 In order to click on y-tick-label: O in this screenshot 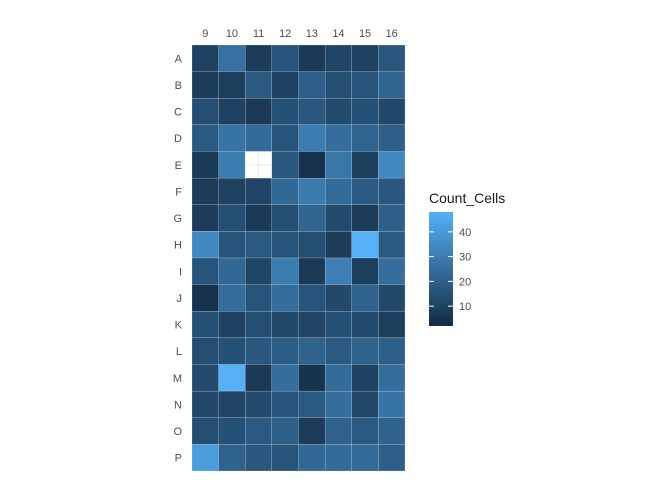, I will do `click(177, 432)`.